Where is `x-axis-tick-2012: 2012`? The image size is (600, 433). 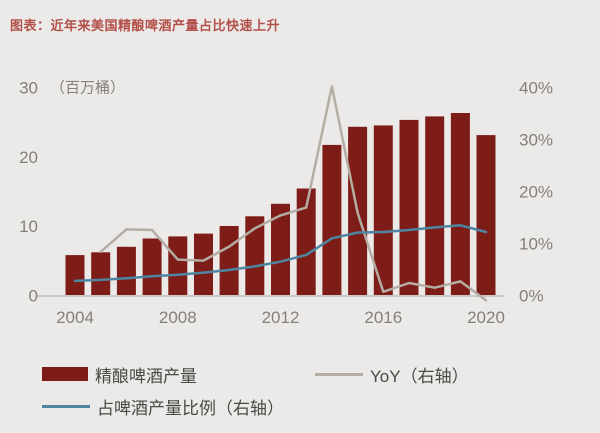
x-axis-tick-2012: 2012 is located at coordinates (281, 317).